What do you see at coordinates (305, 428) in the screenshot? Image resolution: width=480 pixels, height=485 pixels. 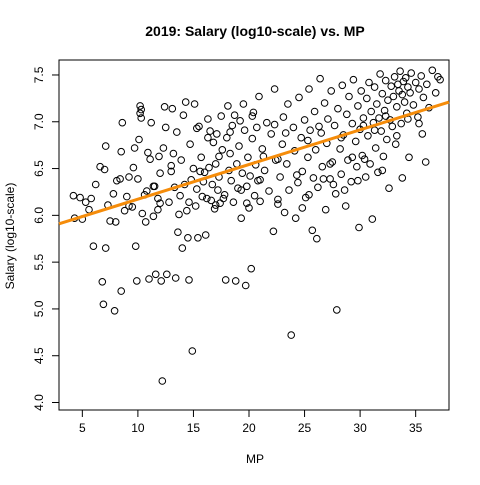 I see `x-tick-label: 25` at bounding box center [305, 428].